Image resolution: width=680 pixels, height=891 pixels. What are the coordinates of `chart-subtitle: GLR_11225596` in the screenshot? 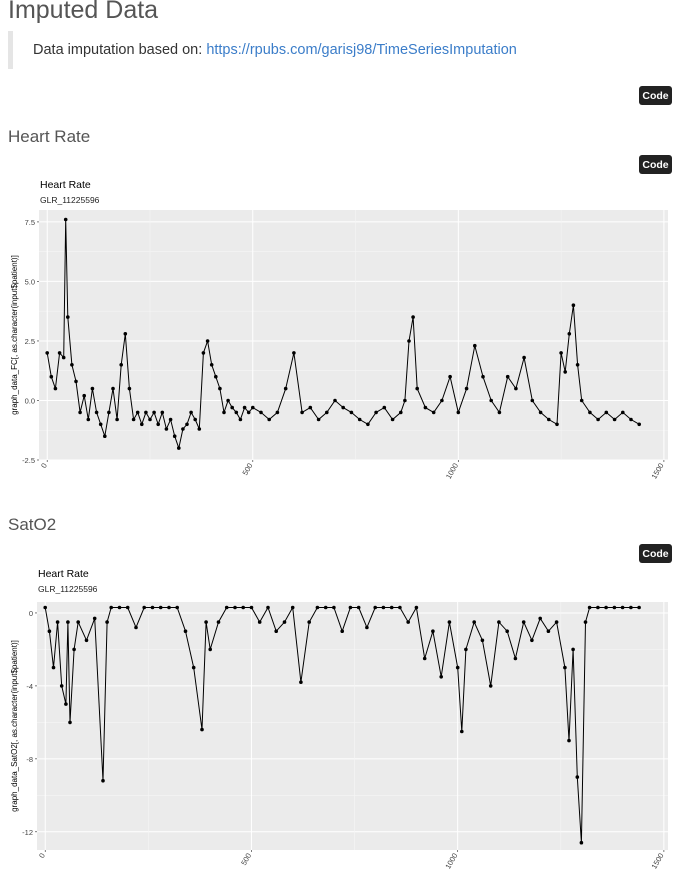 It's located at (68, 589).